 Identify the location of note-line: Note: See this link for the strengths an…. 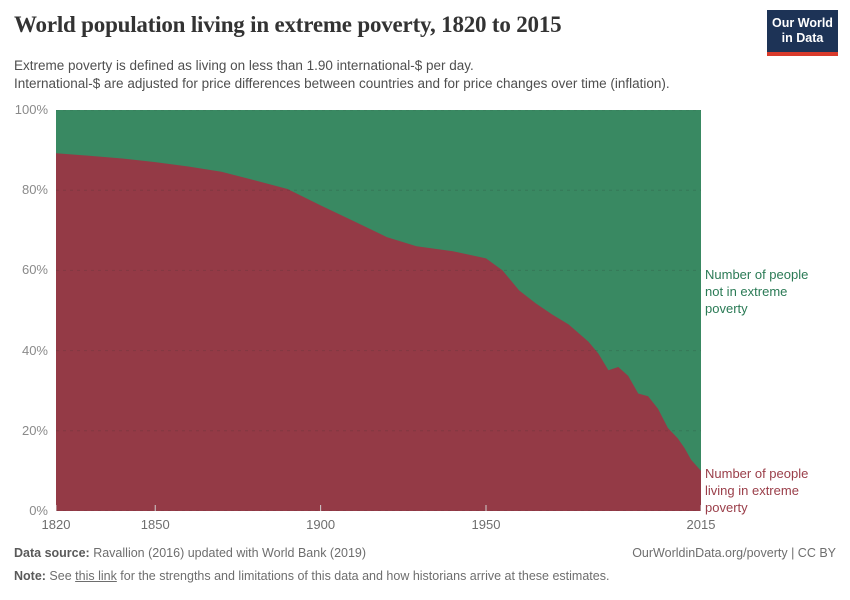
(425, 576).